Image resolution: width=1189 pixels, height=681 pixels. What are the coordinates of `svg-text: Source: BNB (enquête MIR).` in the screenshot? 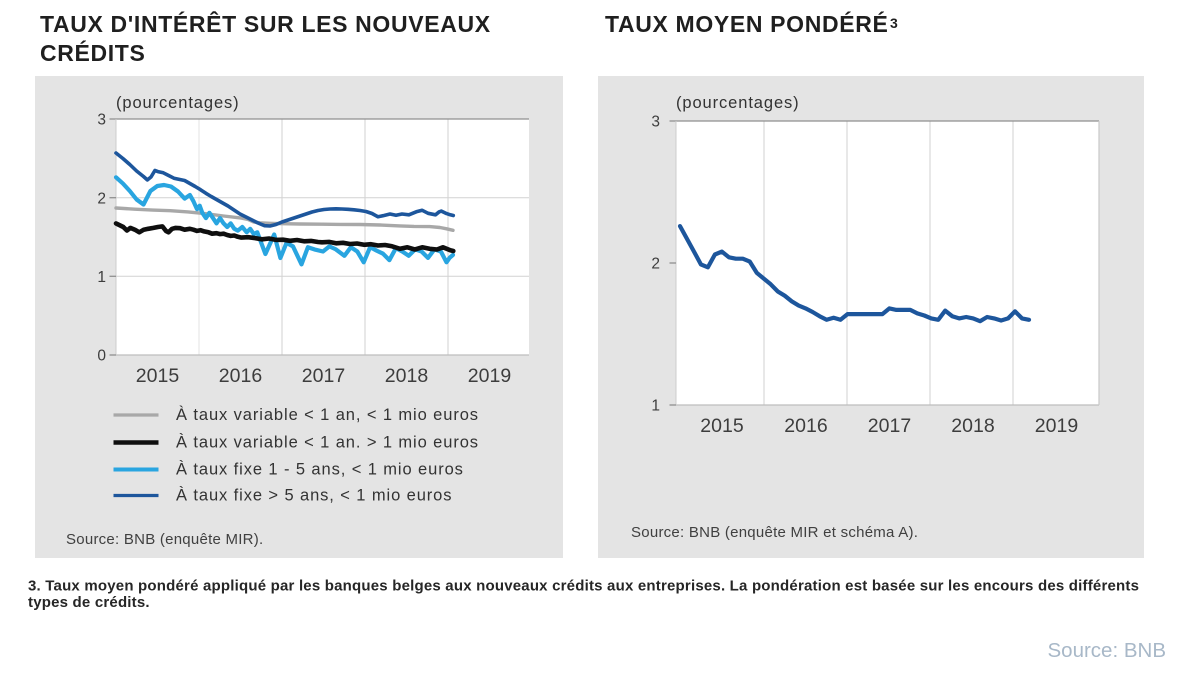 It's located at (164, 539).